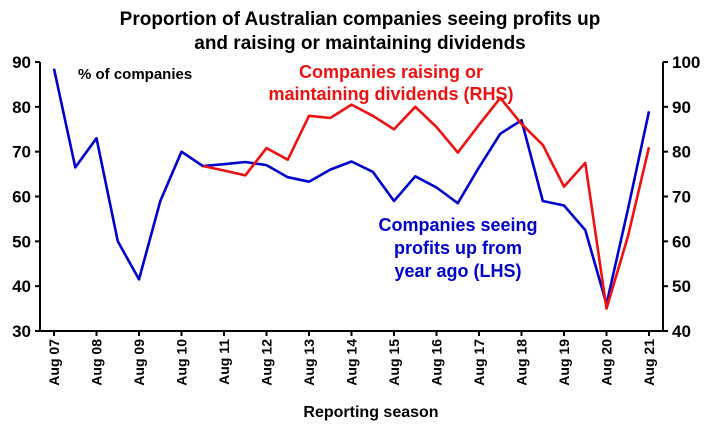 This screenshot has height=424, width=720. Describe the element at coordinates (21, 152) in the screenshot. I see `left-tick-label: 70` at that location.